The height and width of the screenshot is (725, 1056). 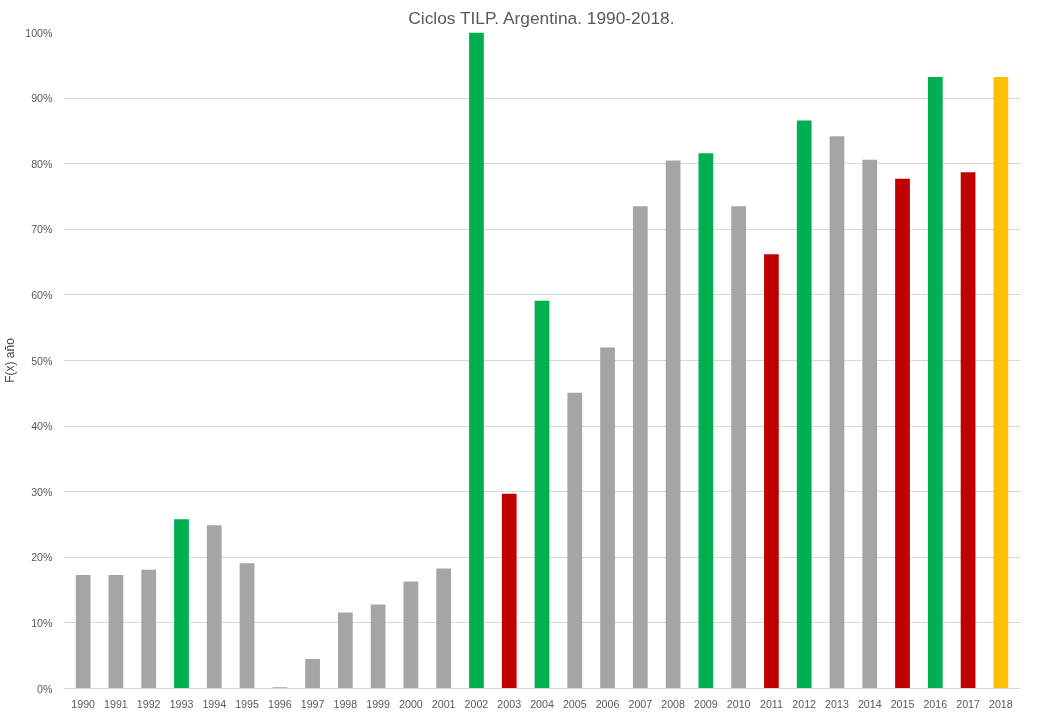 What do you see at coordinates (771, 703) in the screenshot?
I see `x-tick-label: 2011` at bounding box center [771, 703].